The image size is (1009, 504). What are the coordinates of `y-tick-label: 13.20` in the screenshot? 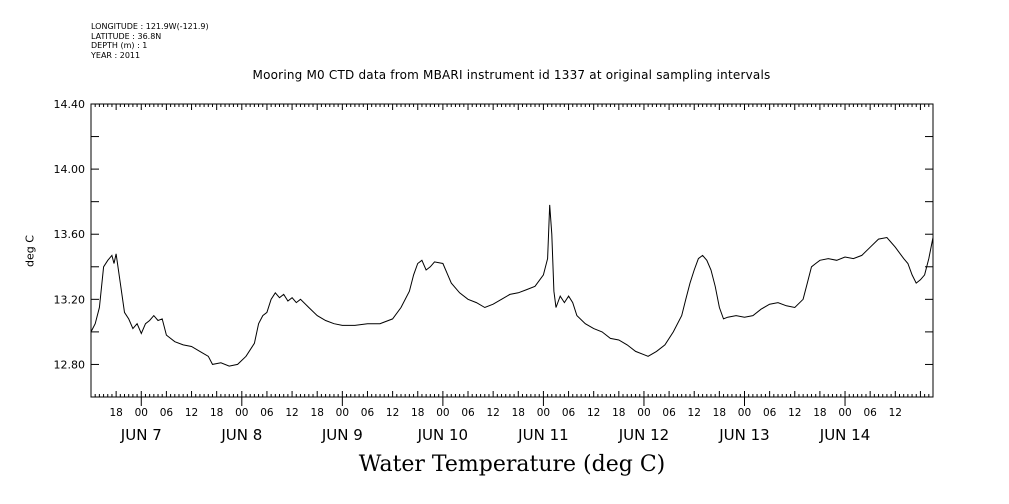 It's located at (70, 299).